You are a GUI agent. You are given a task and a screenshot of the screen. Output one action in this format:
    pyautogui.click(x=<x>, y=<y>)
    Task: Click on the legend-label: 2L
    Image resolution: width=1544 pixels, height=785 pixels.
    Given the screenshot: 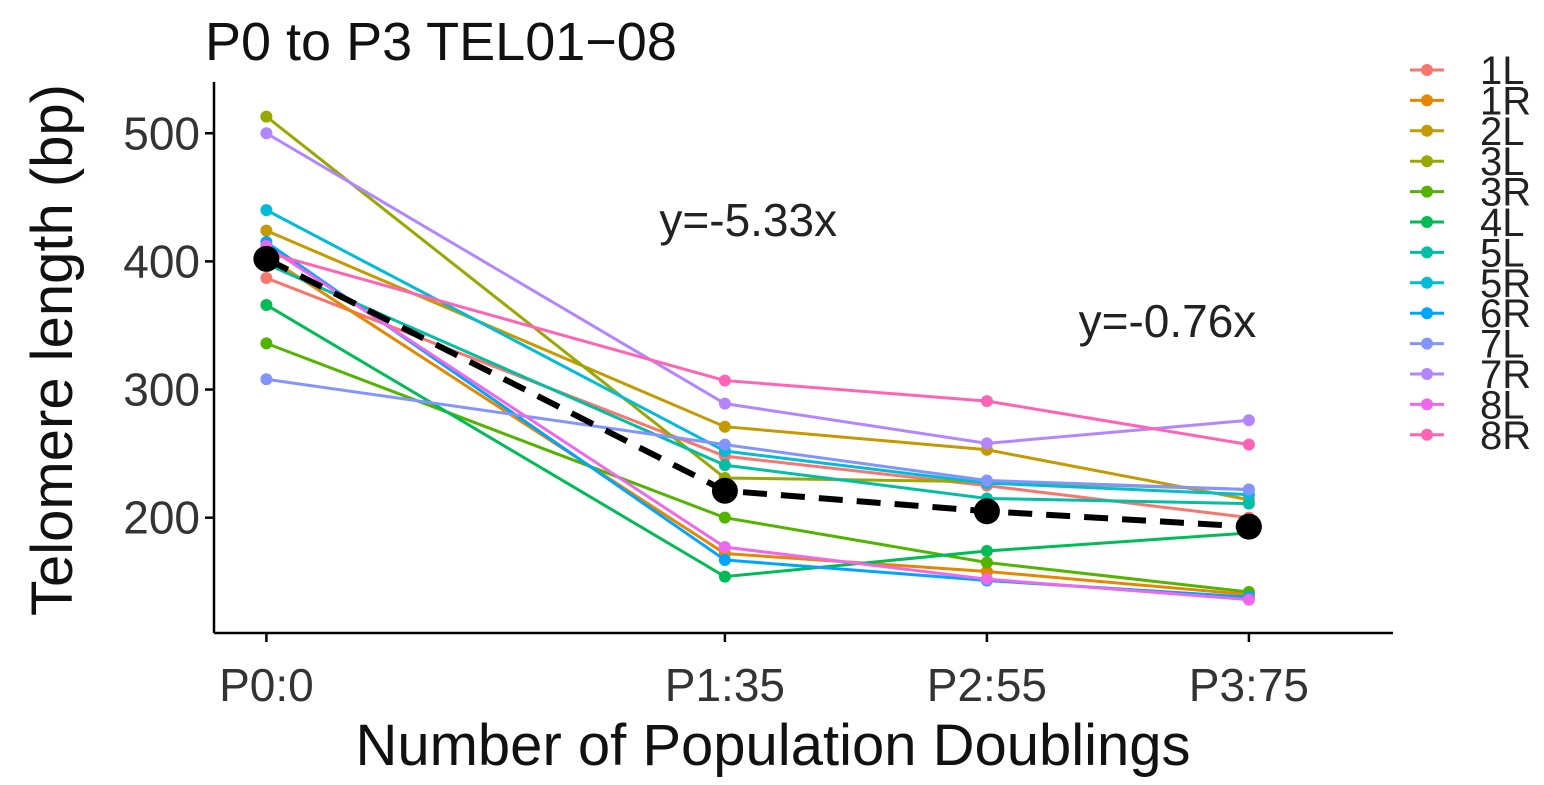 What is the action you would take?
    pyautogui.click(x=1502, y=132)
    